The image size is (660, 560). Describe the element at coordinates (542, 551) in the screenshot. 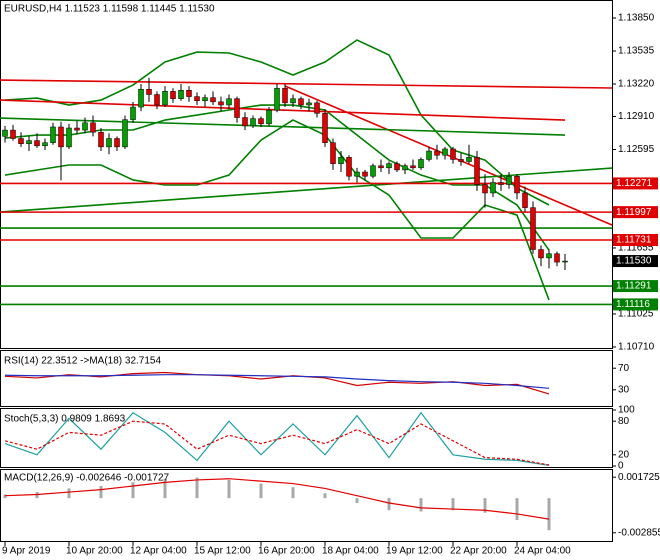

I see `x-tick-label: 24 Apr 04:00` at that location.